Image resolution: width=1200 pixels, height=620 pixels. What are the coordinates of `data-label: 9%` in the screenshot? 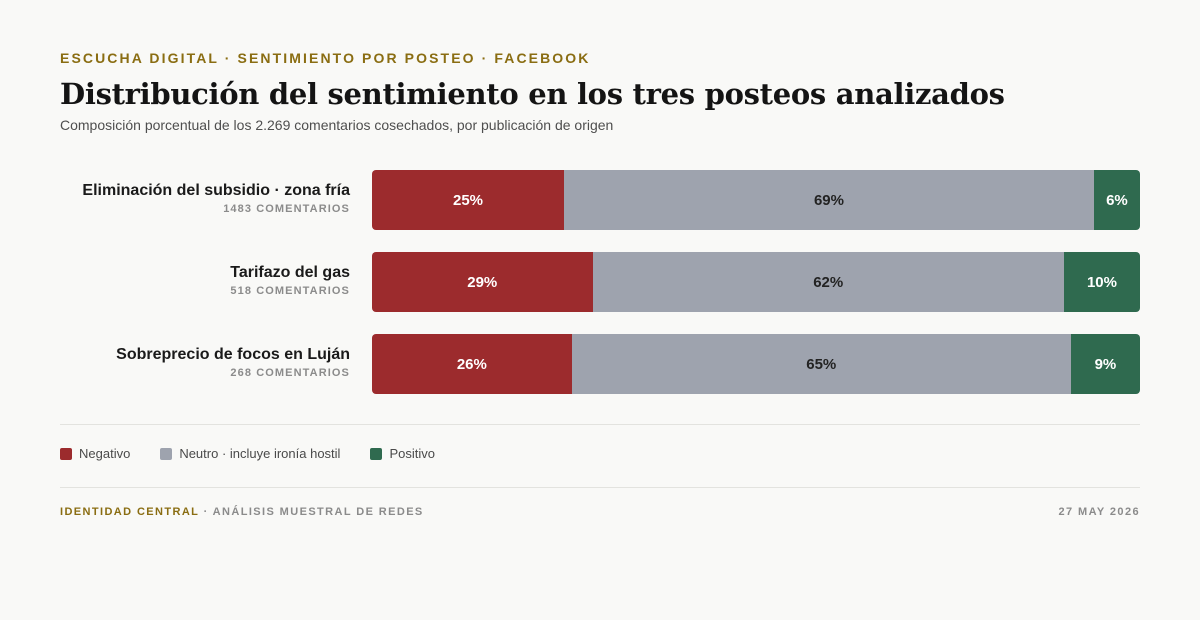 It's located at (1105, 364).